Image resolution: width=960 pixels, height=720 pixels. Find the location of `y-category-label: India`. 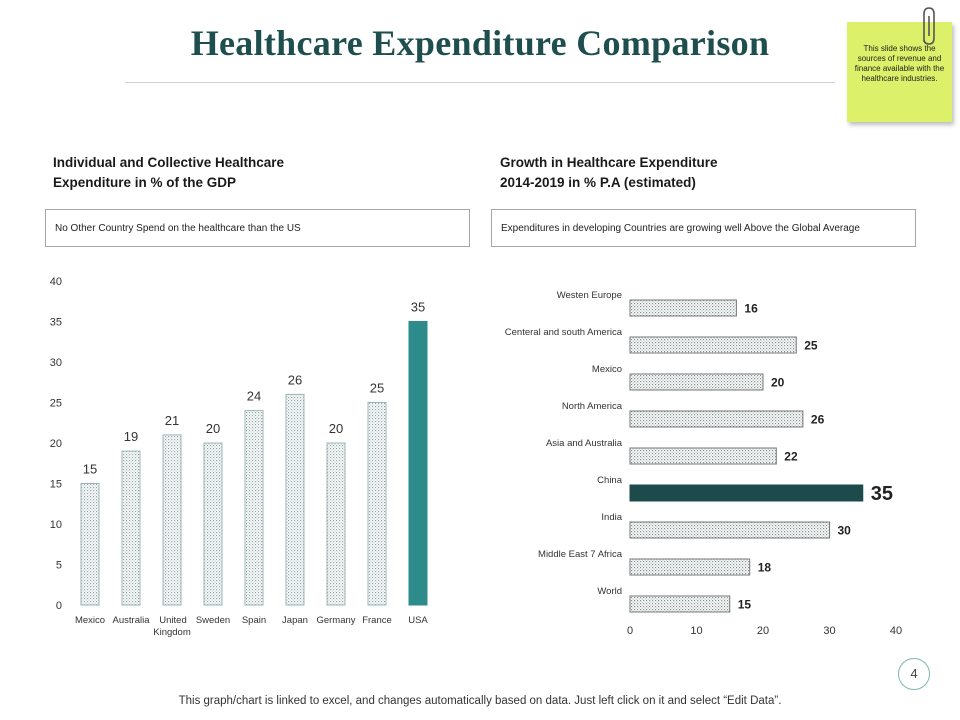

y-category-label: India is located at coordinates (611, 517).